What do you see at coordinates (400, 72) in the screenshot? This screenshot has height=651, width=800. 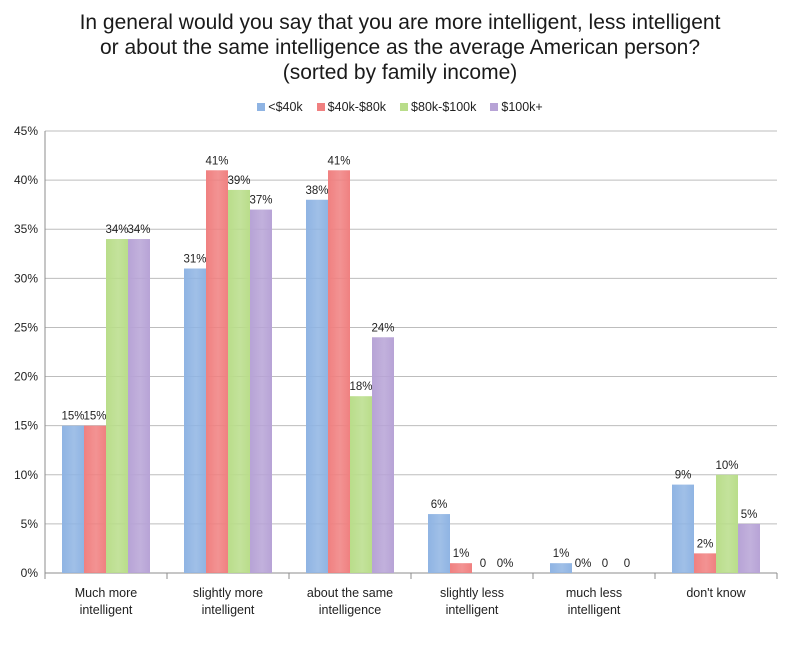 I see `title-line-3: (sorted by family income)` at bounding box center [400, 72].